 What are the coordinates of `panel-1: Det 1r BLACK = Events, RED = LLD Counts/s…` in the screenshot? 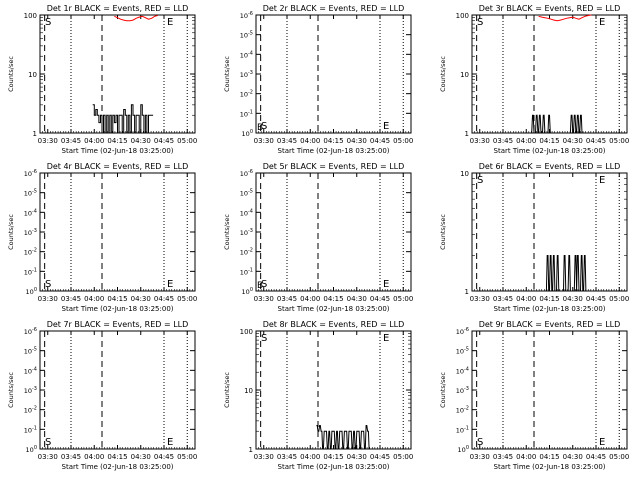 It's located at (102, 79).